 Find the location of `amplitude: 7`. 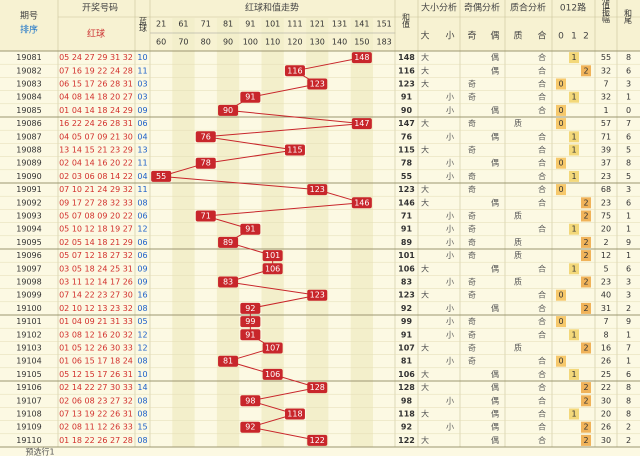

amplitude: 7 is located at coordinates (605, 84).